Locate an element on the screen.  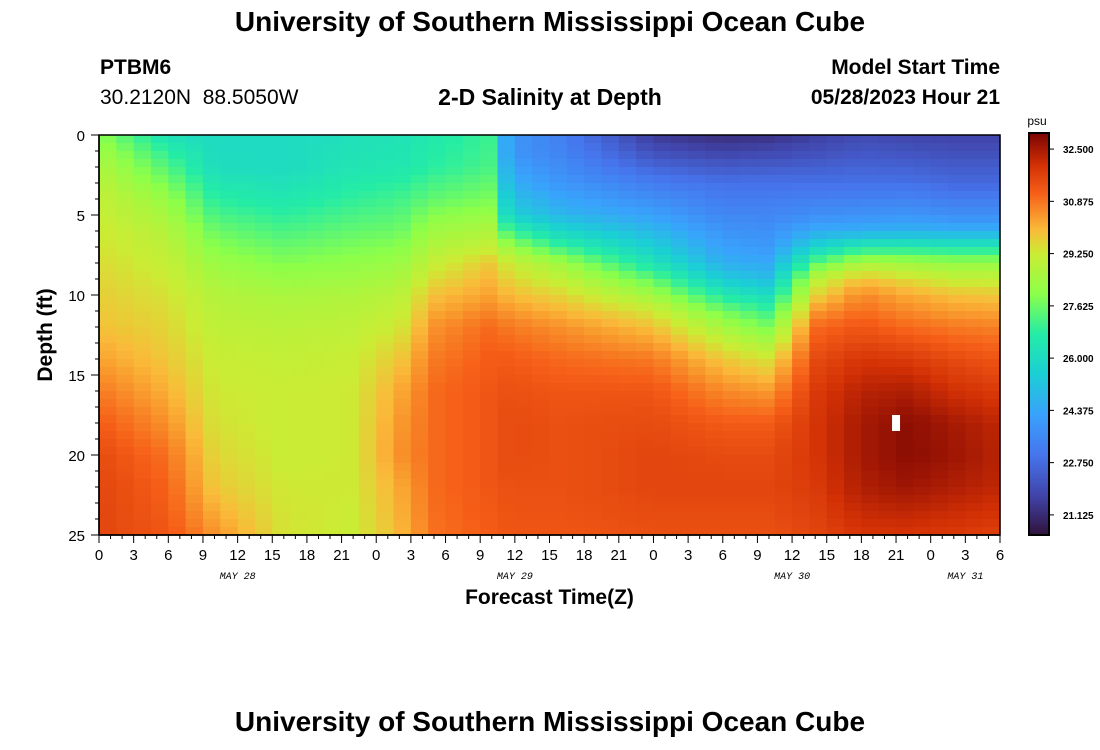
x-tick-label: 0 is located at coordinates (376, 555).